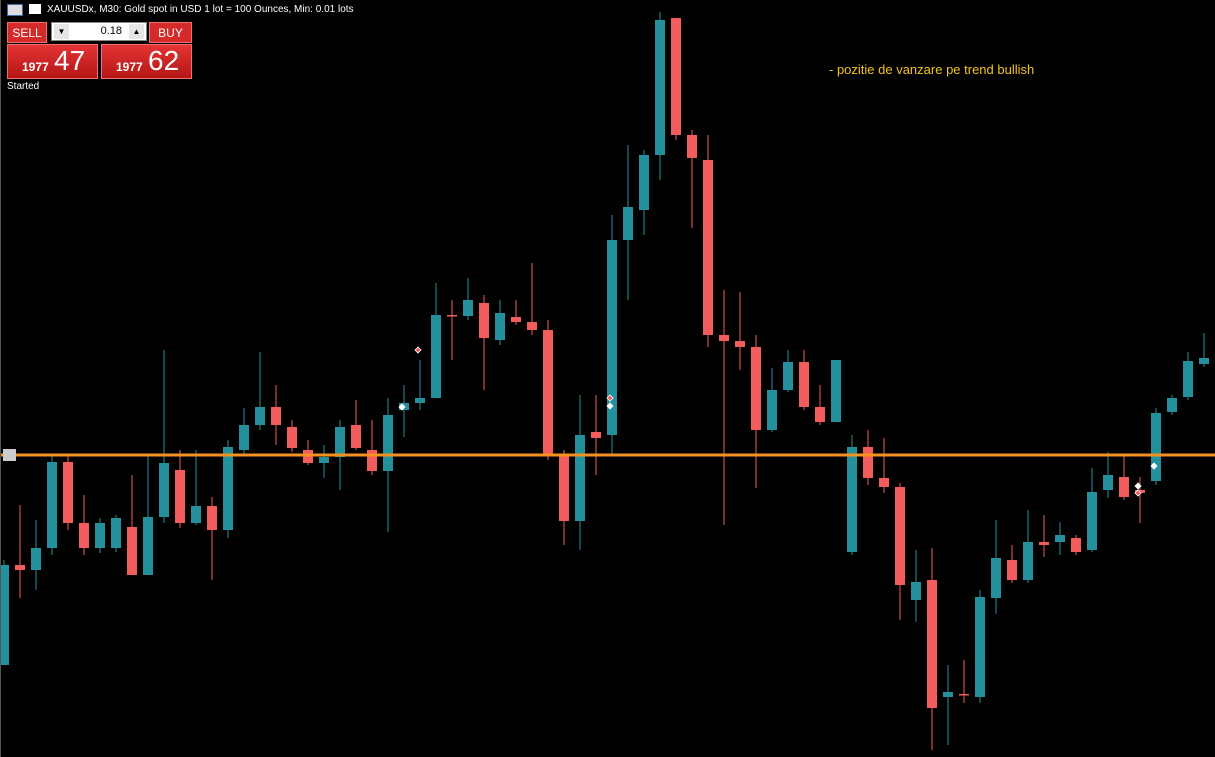 This screenshot has height=757, width=1215. Describe the element at coordinates (15, 10) in the screenshot. I see `menu-icon` at that location.